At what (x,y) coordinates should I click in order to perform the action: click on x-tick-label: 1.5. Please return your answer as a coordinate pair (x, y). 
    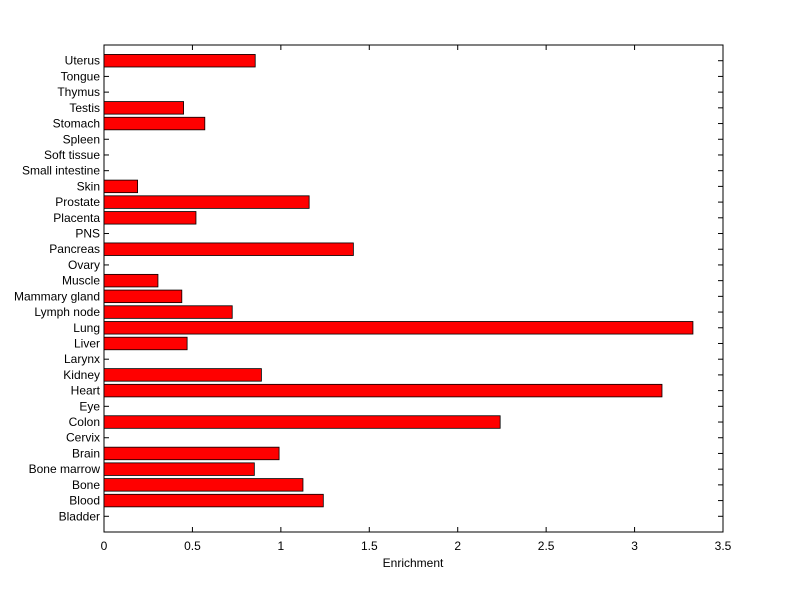
    Looking at the image, I should click on (369, 546).